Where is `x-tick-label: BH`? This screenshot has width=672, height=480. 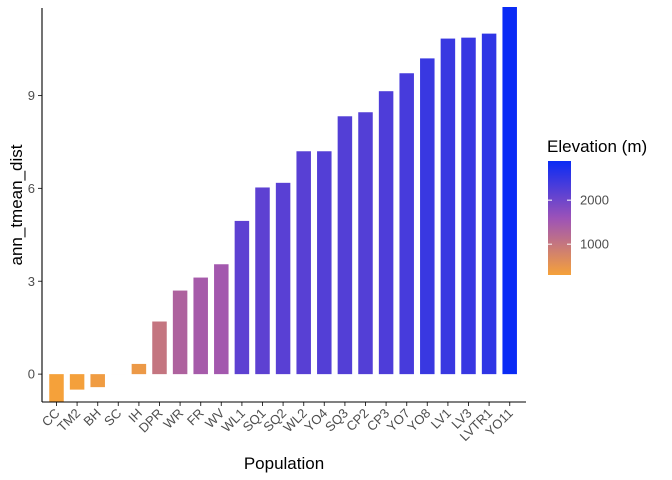 x-tick-label: BH is located at coordinates (91, 417).